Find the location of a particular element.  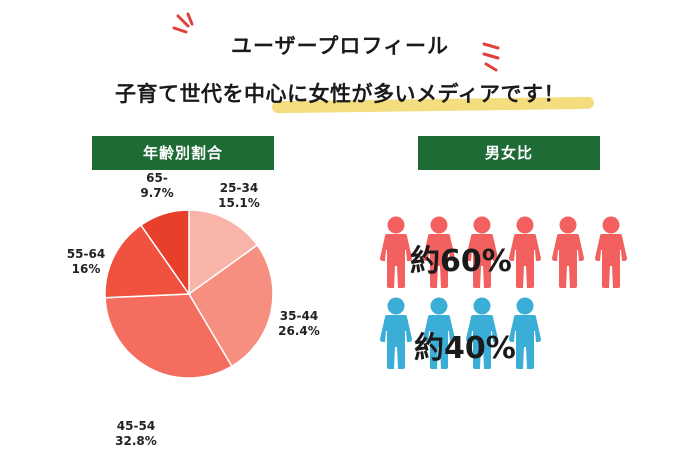

pie-label-category: 55-64 is located at coordinates (86, 254).